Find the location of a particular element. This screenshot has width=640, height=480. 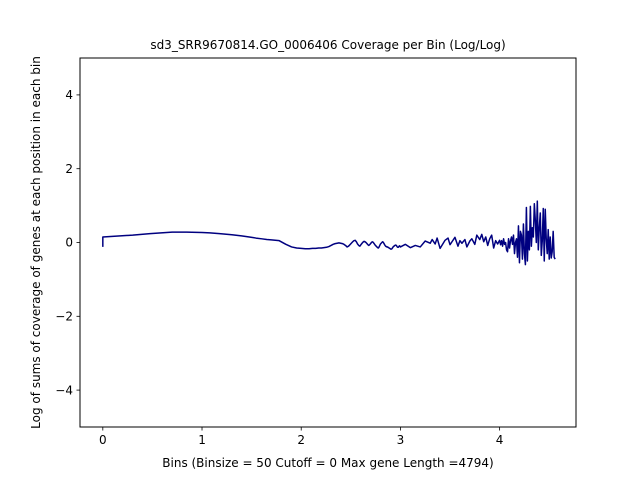

y-tick-label: 0 is located at coordinates (69, 243).